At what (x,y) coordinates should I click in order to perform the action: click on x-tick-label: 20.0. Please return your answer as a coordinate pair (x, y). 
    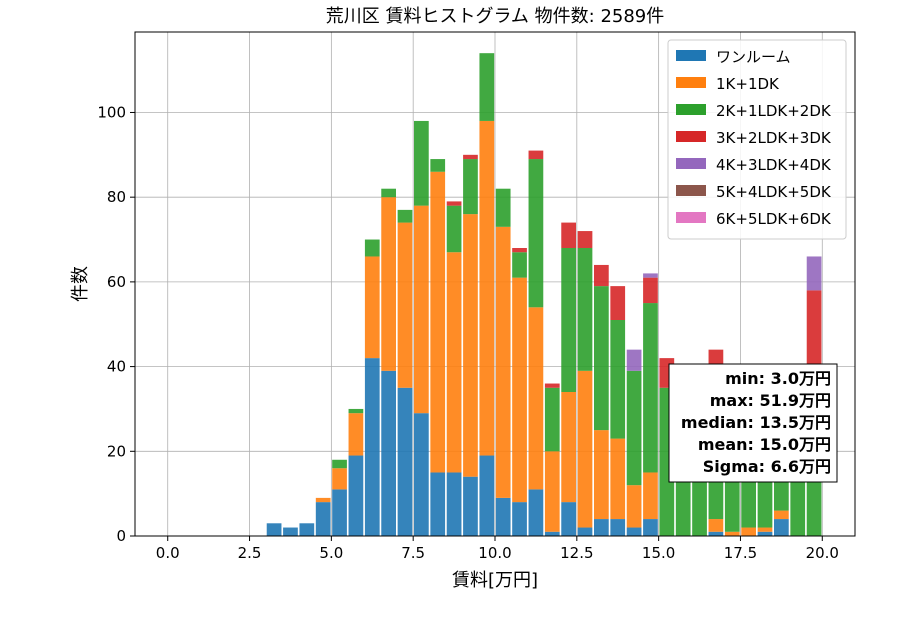
    Looking at the image, I should click on (822, 553).